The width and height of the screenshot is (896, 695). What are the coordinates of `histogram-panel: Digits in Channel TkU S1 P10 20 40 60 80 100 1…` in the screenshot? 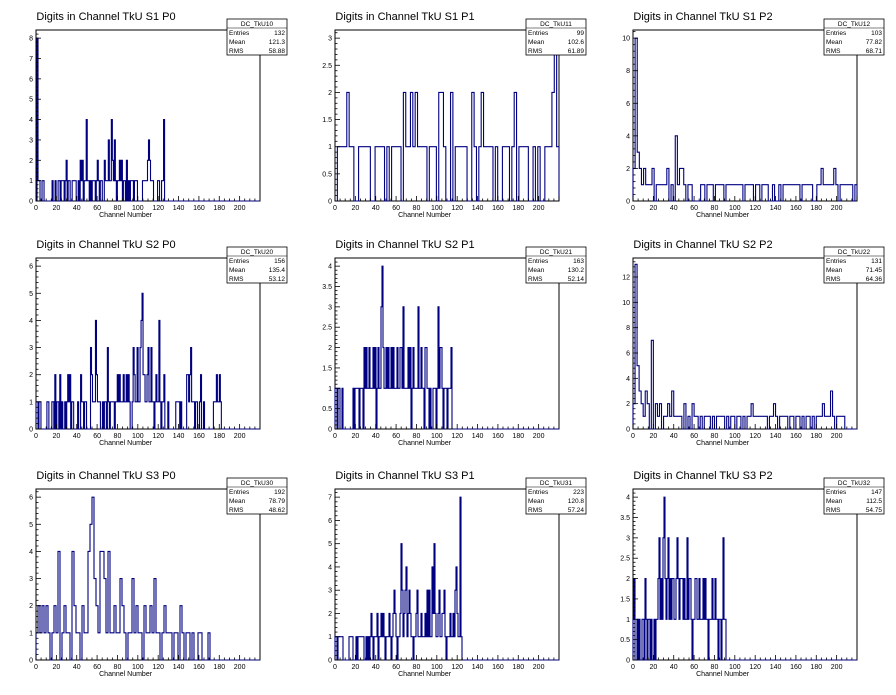 It's located at (454, 115).